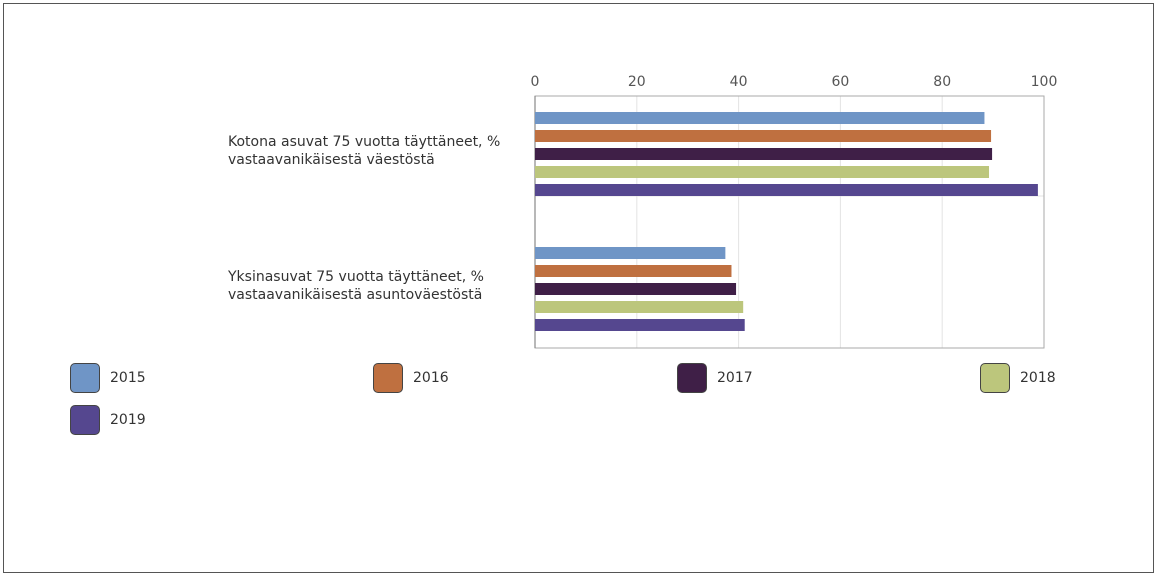  Describe the element at coordinates (1044, 82) in the screenshot. I see `x-tick-label: 100` at that location.